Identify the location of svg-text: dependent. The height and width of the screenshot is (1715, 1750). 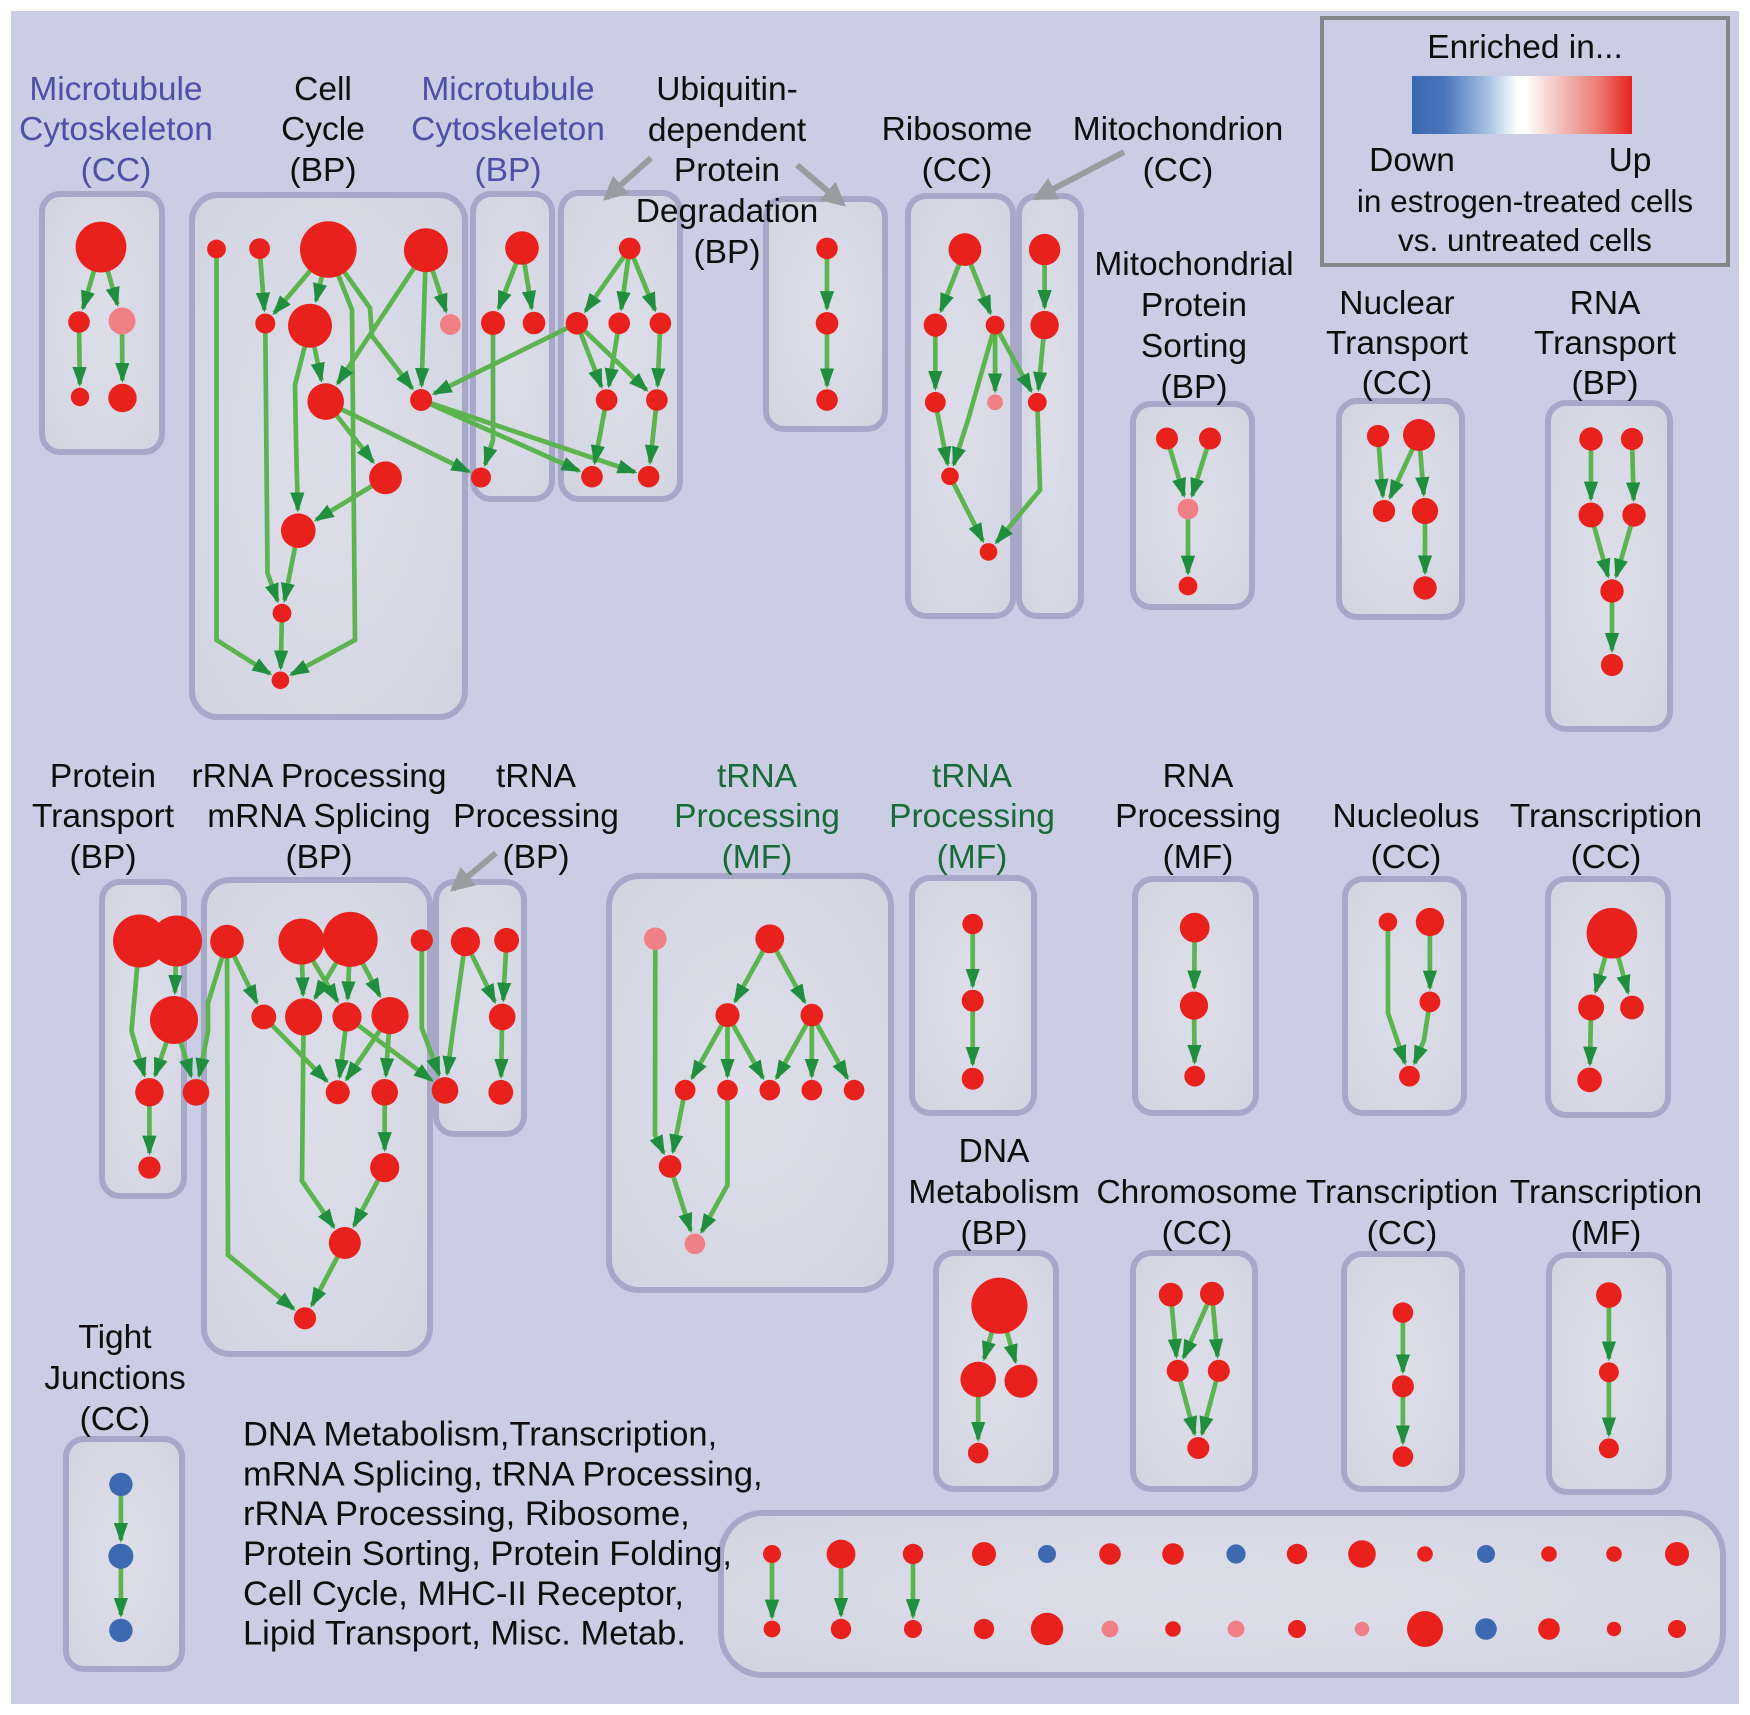
(727, 130).